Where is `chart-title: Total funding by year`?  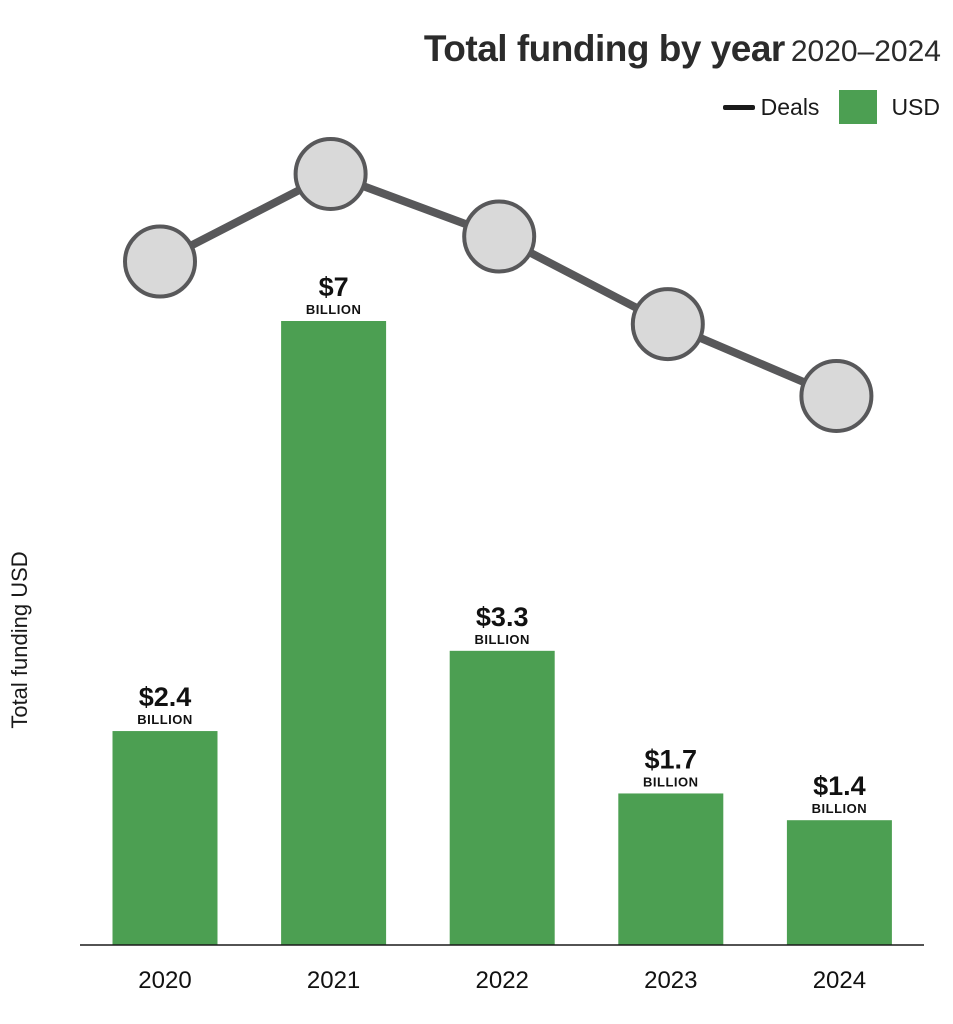 chart-title: Total funding by year is located at coordinates (604, 48).